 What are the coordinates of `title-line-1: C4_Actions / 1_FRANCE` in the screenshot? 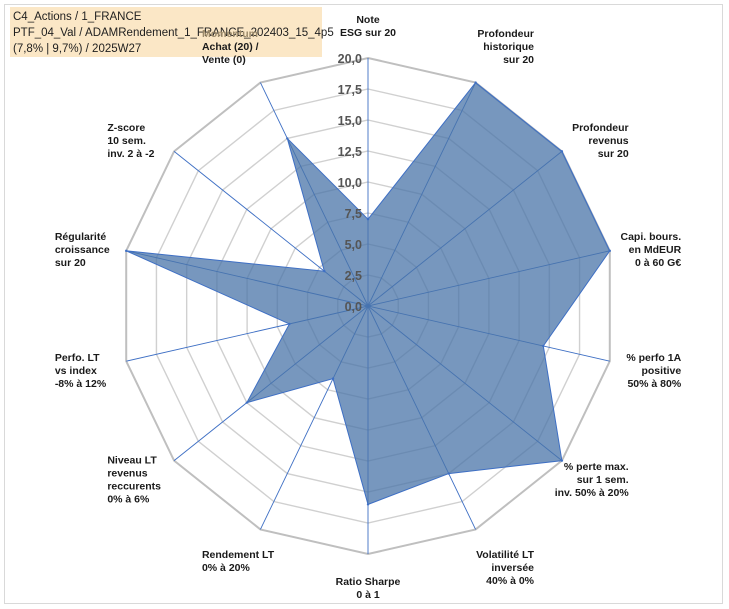 It's located at (77, 17).